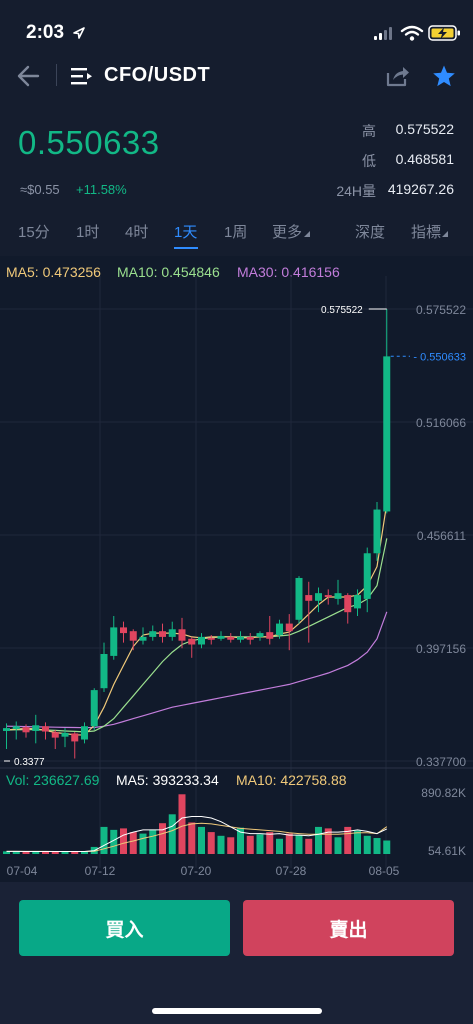  What do you see at coordinates (29, 76) in the screenshot?
I see `back-arrow-icon` at bounding box center [29, 76].